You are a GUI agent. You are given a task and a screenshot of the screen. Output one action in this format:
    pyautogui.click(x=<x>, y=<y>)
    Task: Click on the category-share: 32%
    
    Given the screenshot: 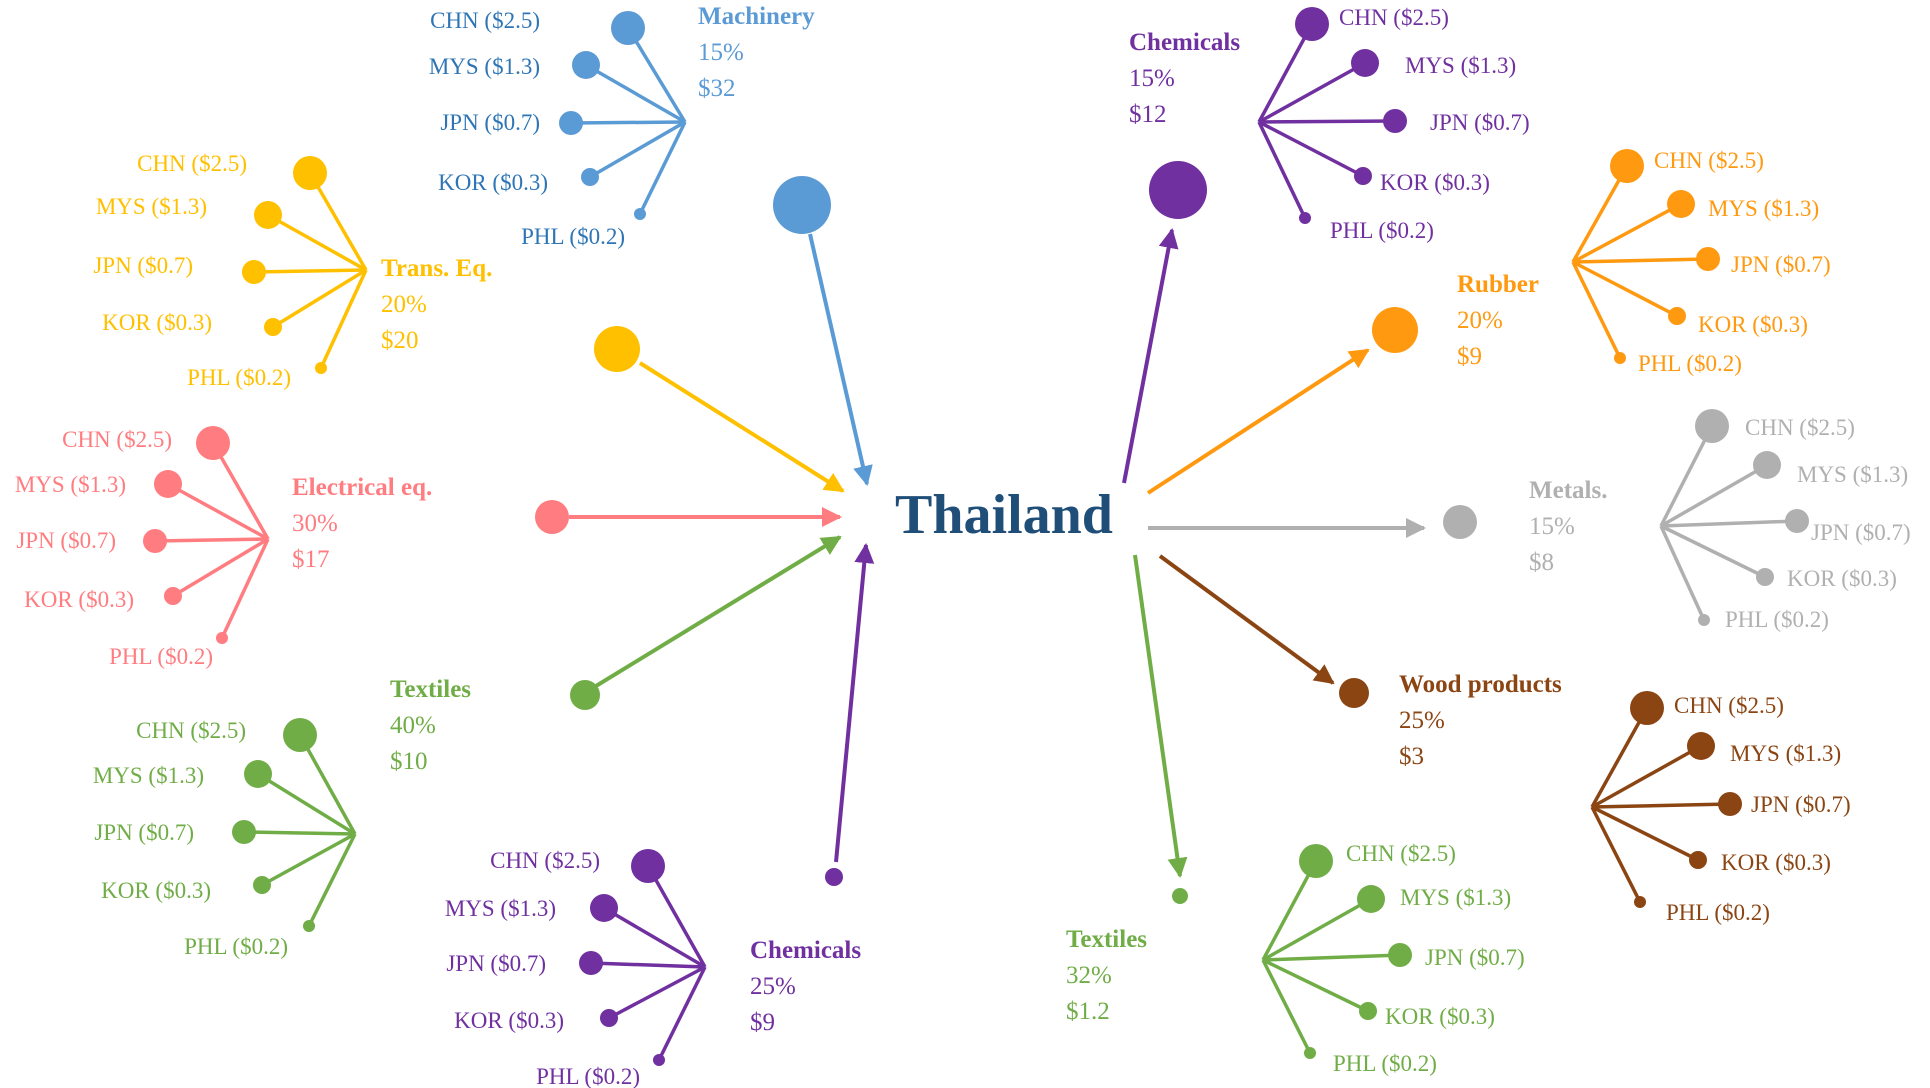 What is the action you would take?
    pyautogui.click(x=1089, y=975)
    